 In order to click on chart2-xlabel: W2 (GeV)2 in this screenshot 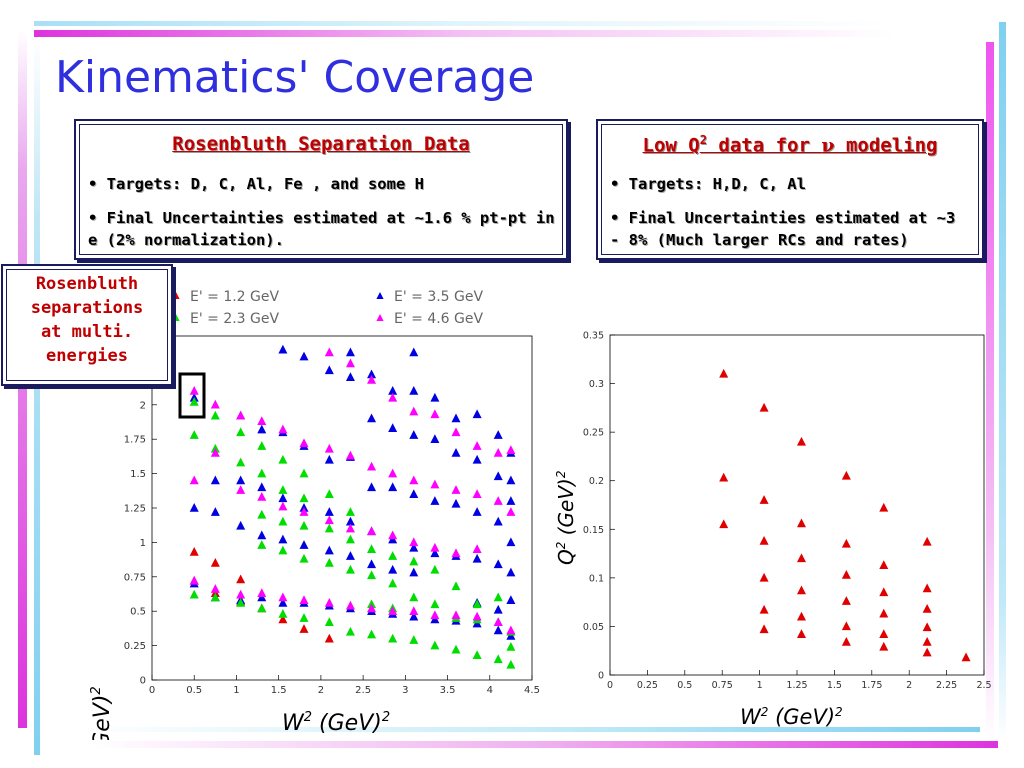, I will do `click(791, 717)`.